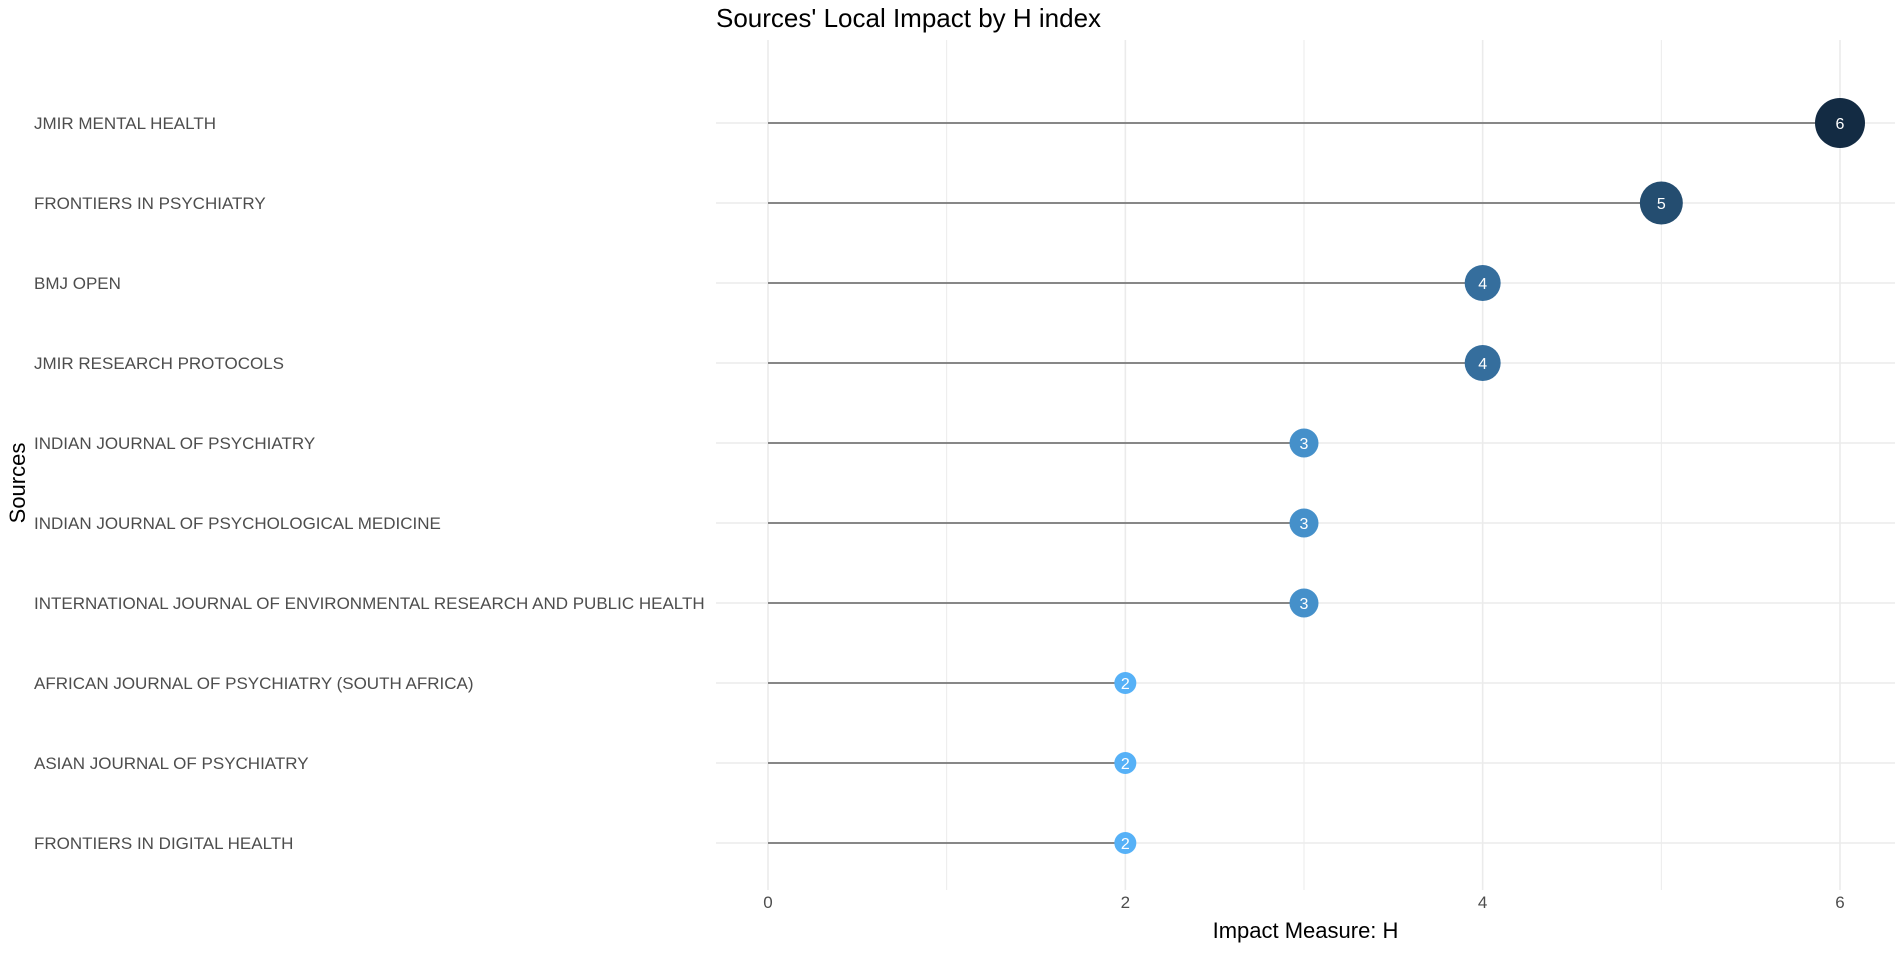  Describe the element at coordinates (1306, 930) in the screenshot. I see `x-axis-title: Impact Measure: H` at that location.